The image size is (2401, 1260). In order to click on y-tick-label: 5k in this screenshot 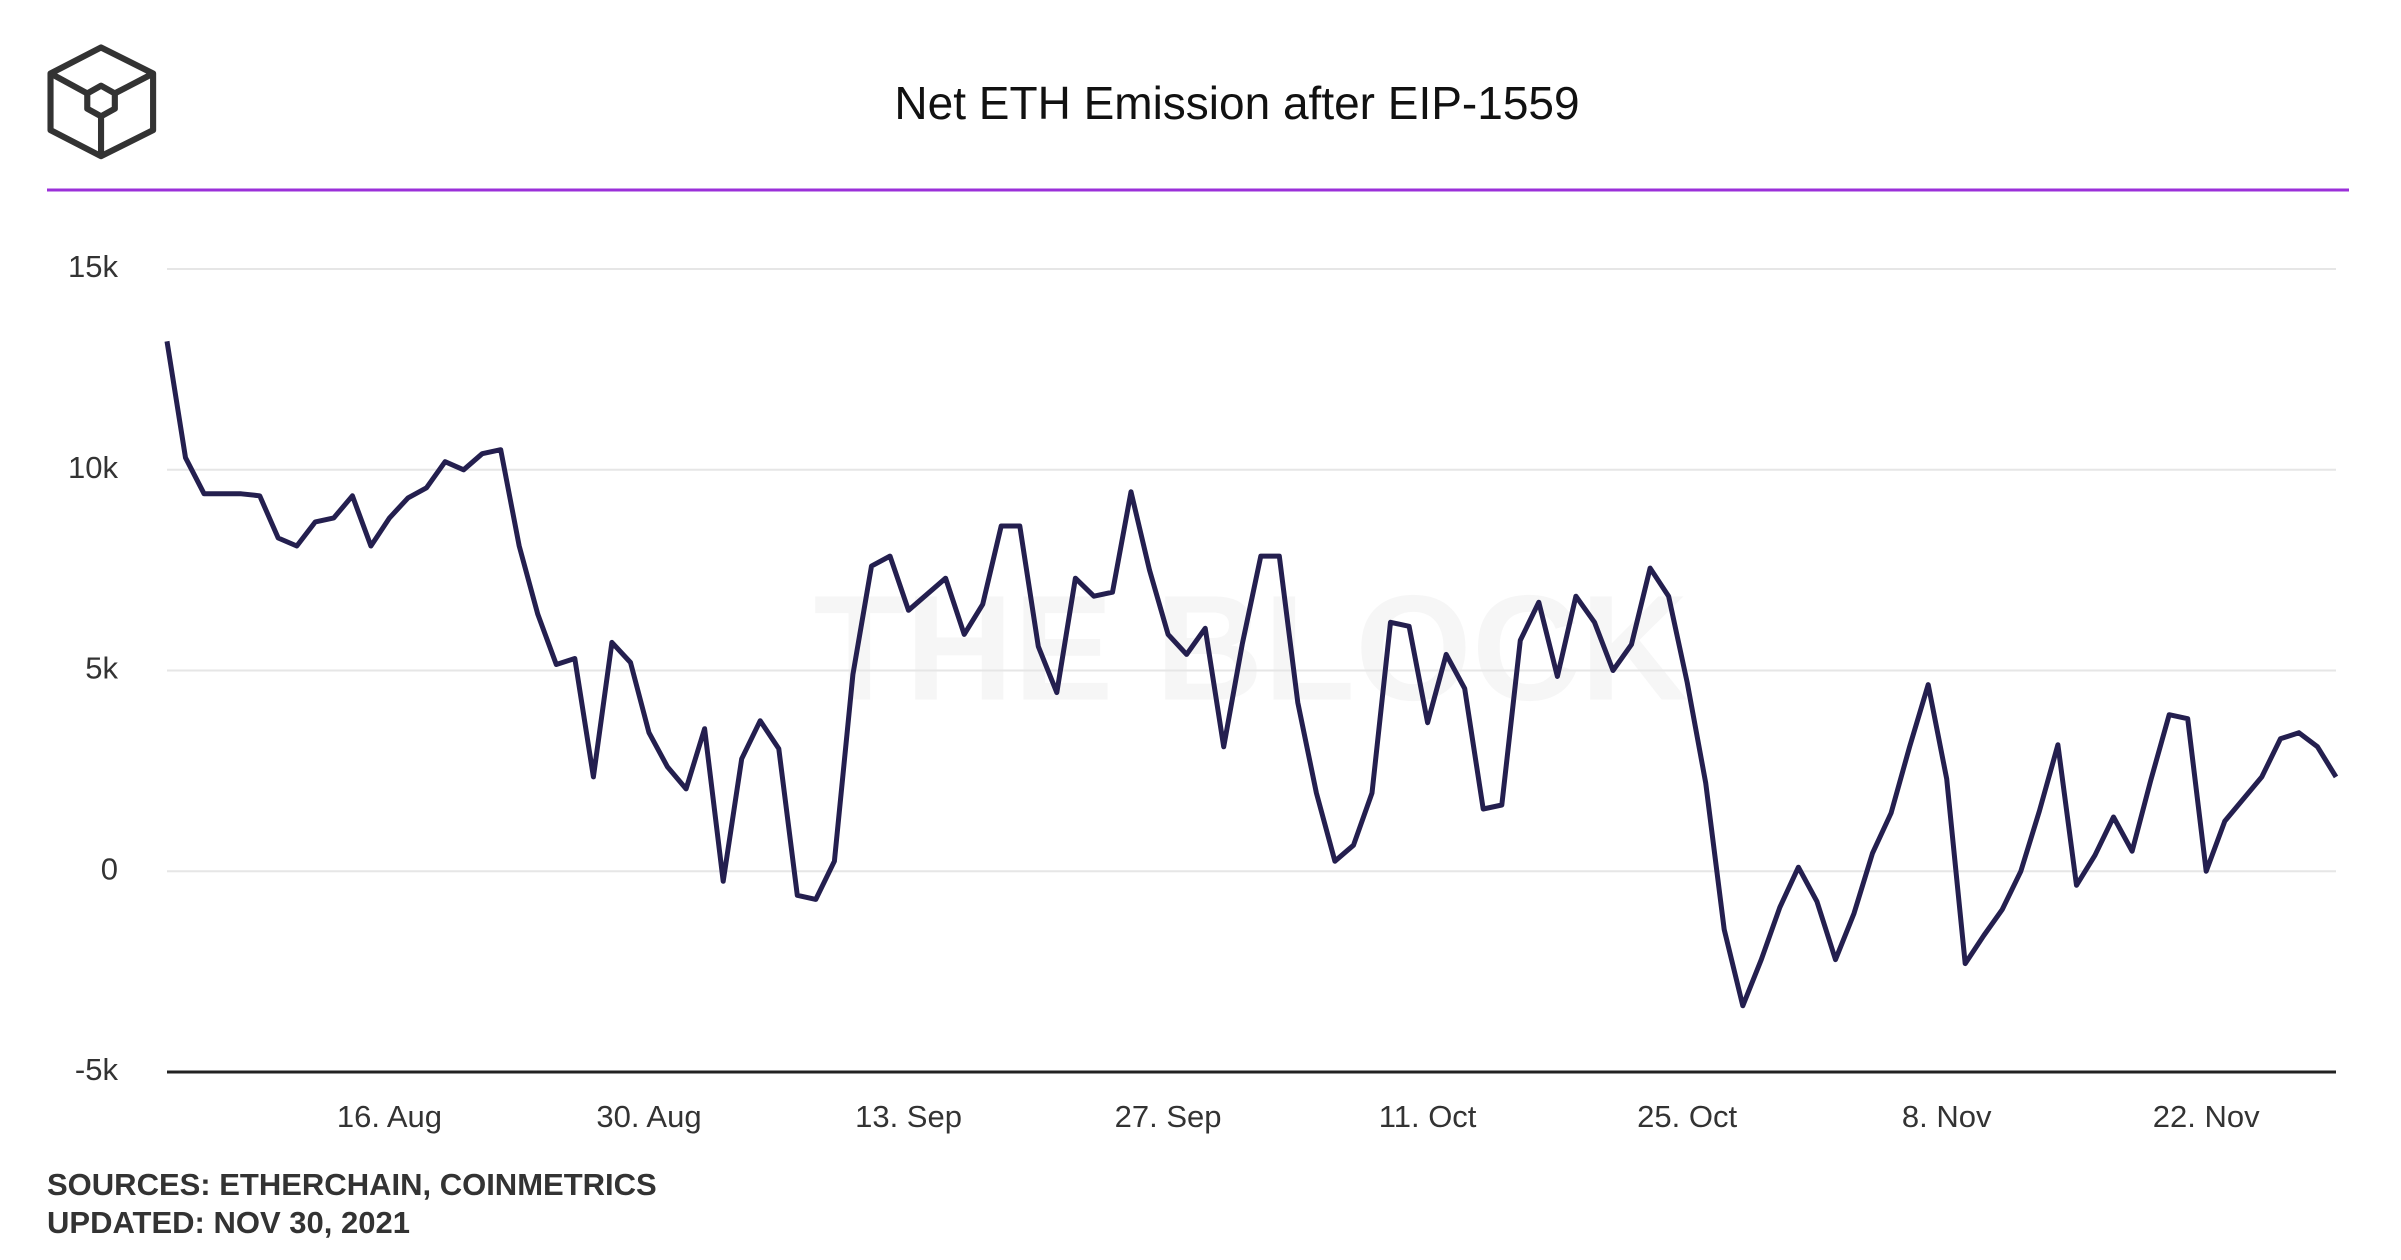, I will do `click(101, 668)`.